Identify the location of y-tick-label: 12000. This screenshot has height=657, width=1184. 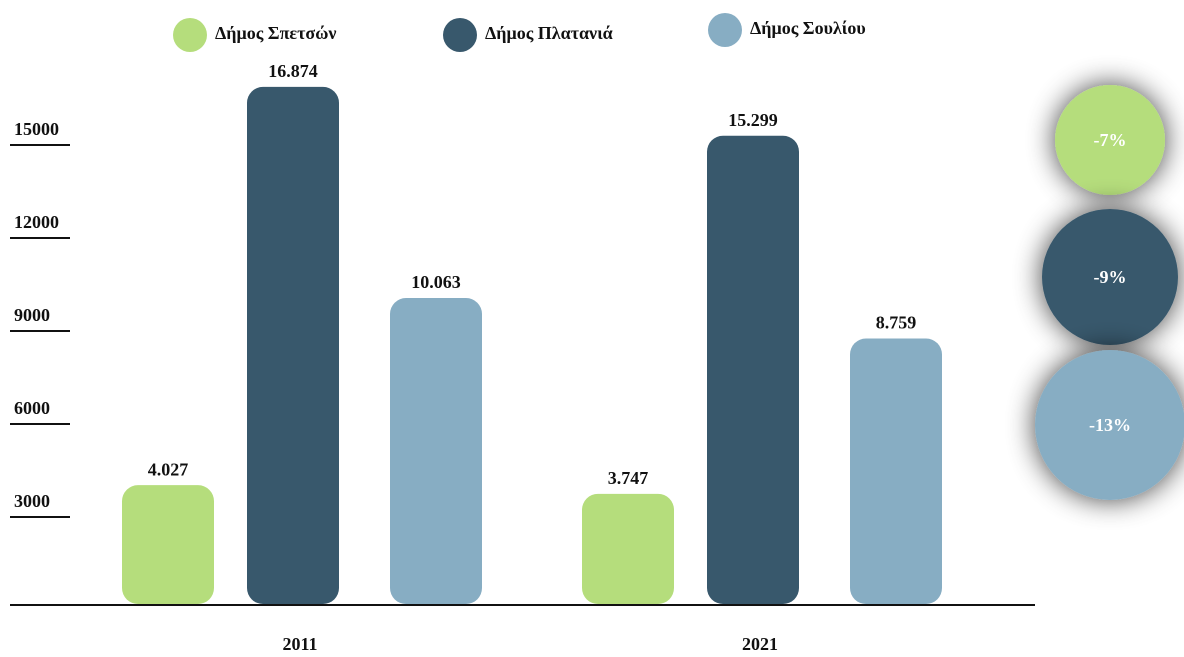
(36, 222).